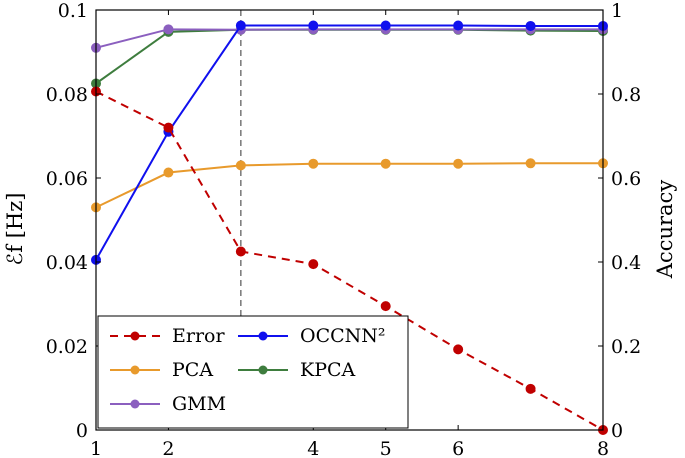 The width and height of the screenshot is (685, 458). I want to click on legend-box, so click(253, 372).